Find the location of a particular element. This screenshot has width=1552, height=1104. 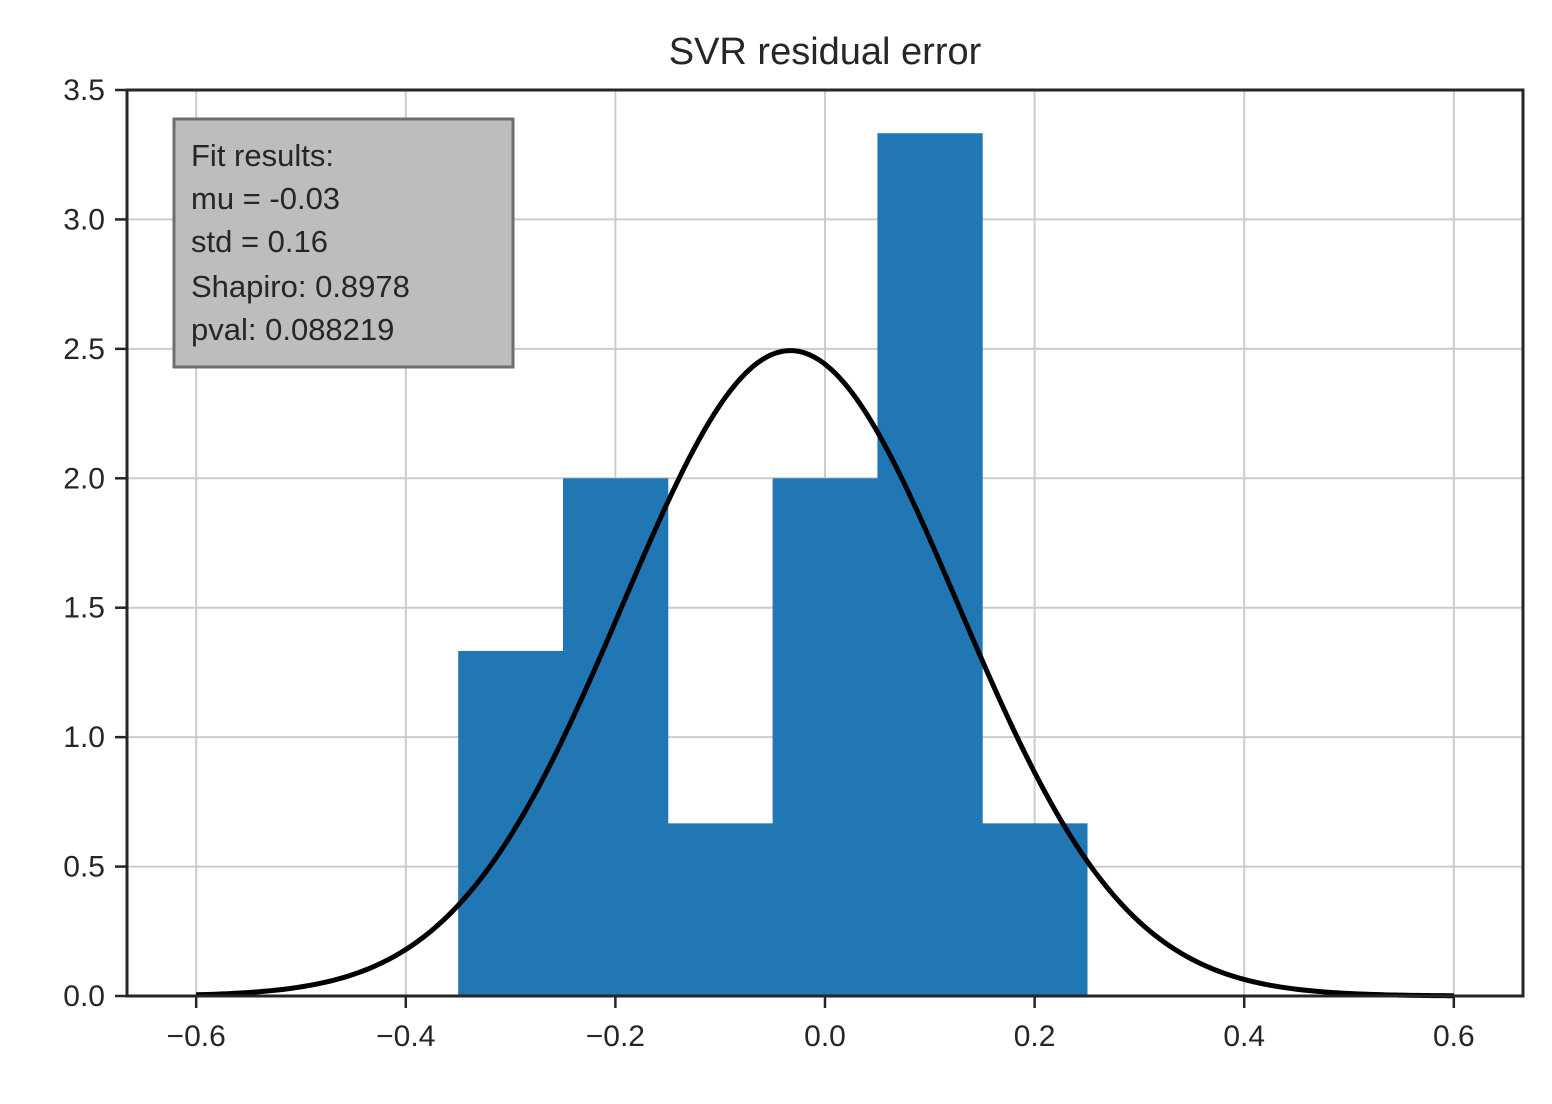

x-axis: −0.6 −0.4 −0.2 0.0 0.2 0.4 0.6 is located at coordinates (821, 1024).